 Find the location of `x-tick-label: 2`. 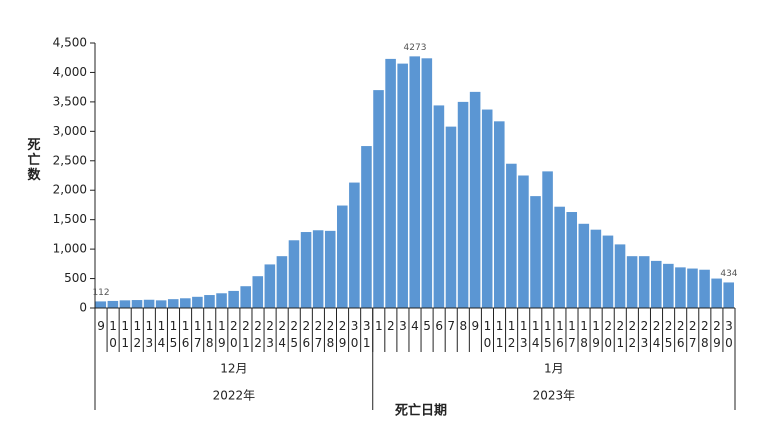

x-tick-label: 2 is located at coordinates (391, 326).